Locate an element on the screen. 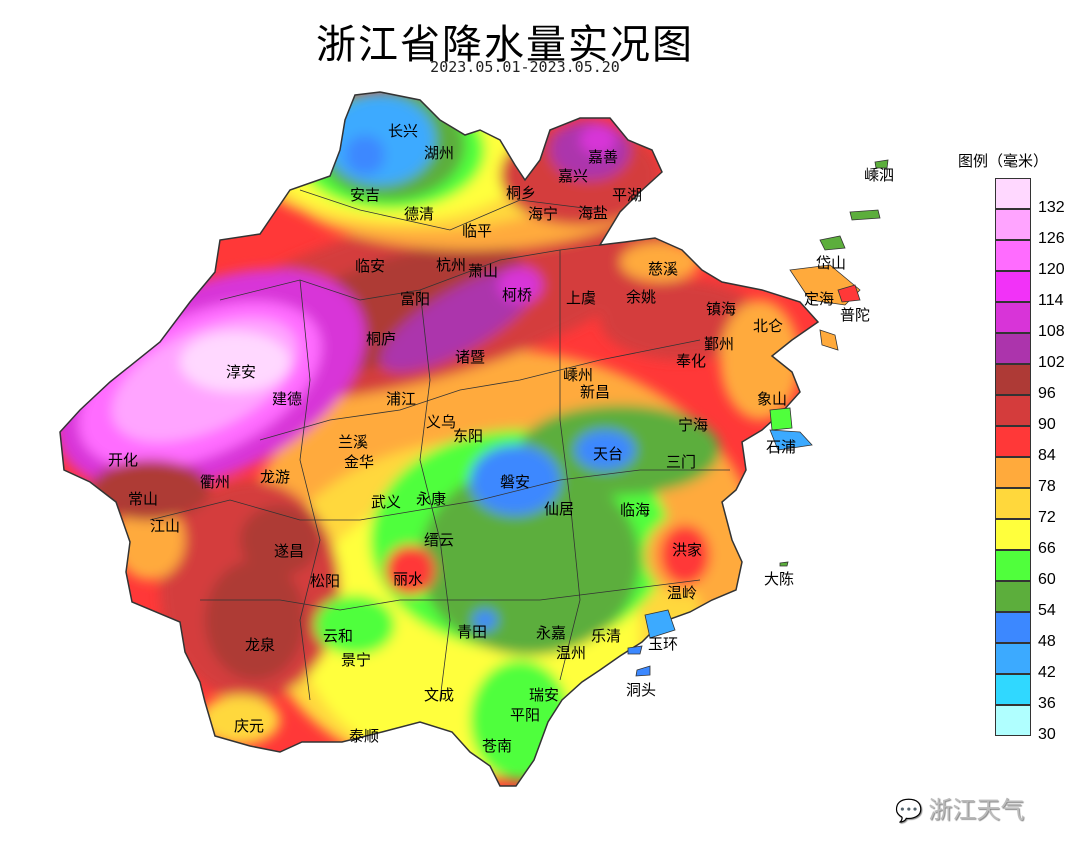 The image size is (1080, 857). city-label: 桐乡 is located at coordinates (521, 193).